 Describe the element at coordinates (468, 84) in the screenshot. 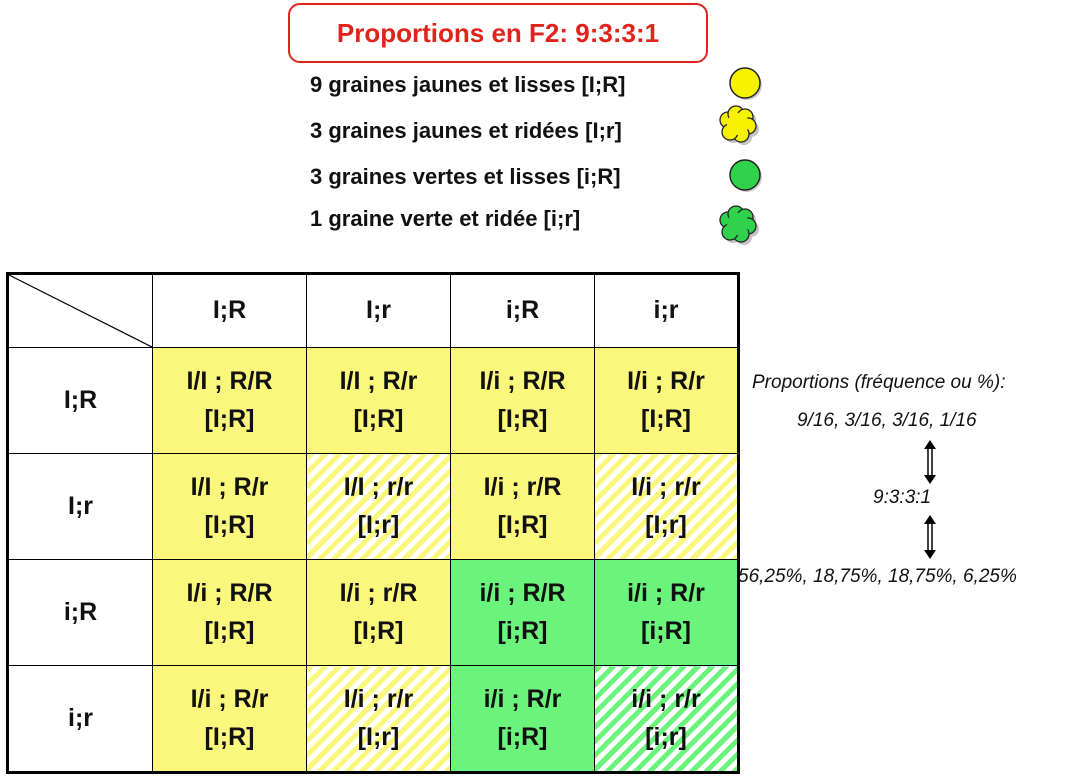

I see `legend-text: 9 graines jaunes et lisses [I;R]` at that location.